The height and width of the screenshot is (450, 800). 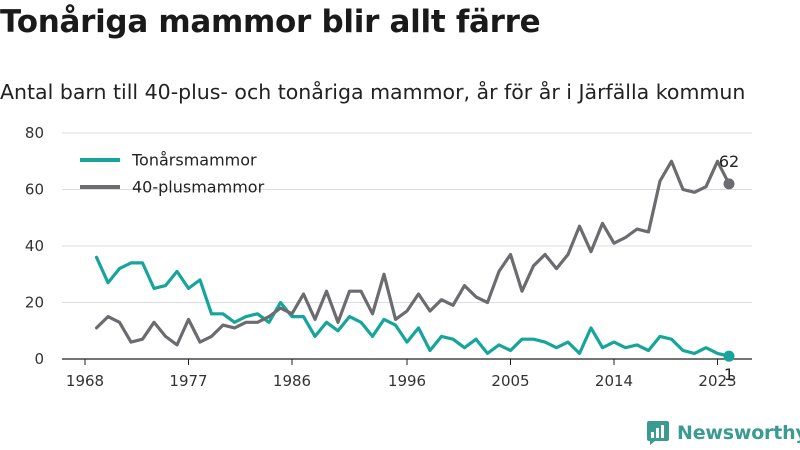 What do you see at coordinates (729, 374) in the screenshot?
I see `endpoint-label-tonarsmammor: 1` at bounding box center [729, 374].